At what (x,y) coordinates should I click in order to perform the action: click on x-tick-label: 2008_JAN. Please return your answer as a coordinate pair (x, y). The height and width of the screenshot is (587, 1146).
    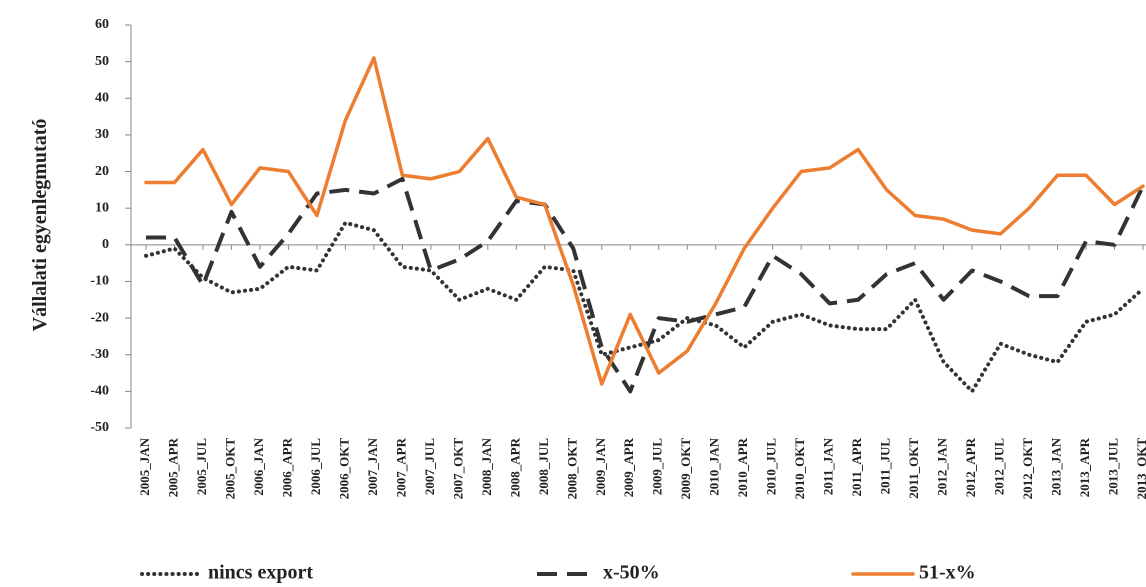
    Looking at the image, I should click on (486, 466).